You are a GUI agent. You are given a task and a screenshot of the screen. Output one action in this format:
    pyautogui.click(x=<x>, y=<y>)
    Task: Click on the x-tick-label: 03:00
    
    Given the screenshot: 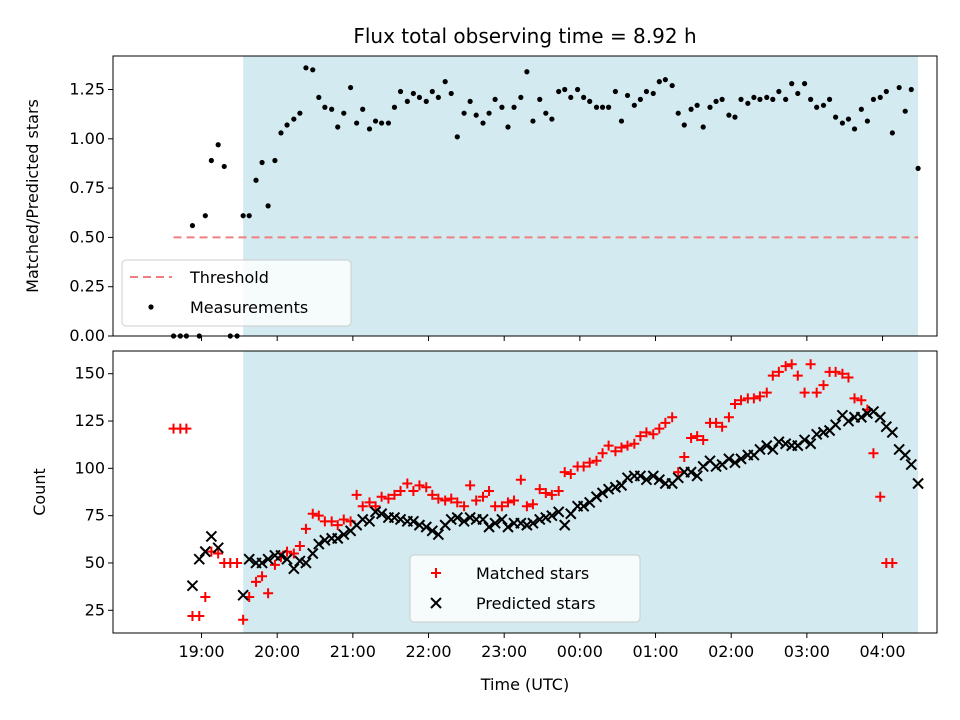 What is the action you would take?
    pyautogui.click(x=807, y=651)
    